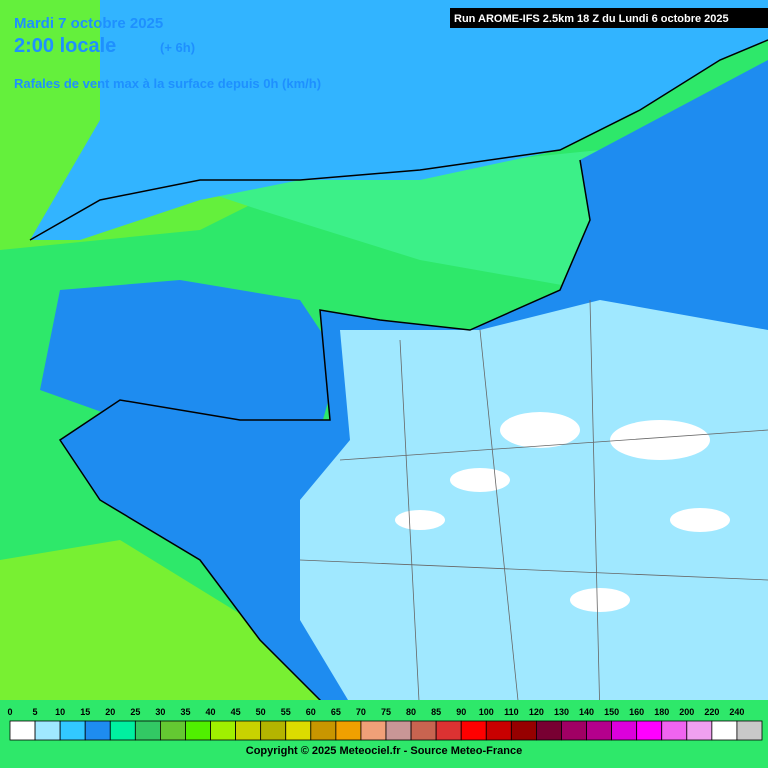  Describe the element at coordinates (35, 712) in the screenshot. I see `legend-label: 5` at that location.